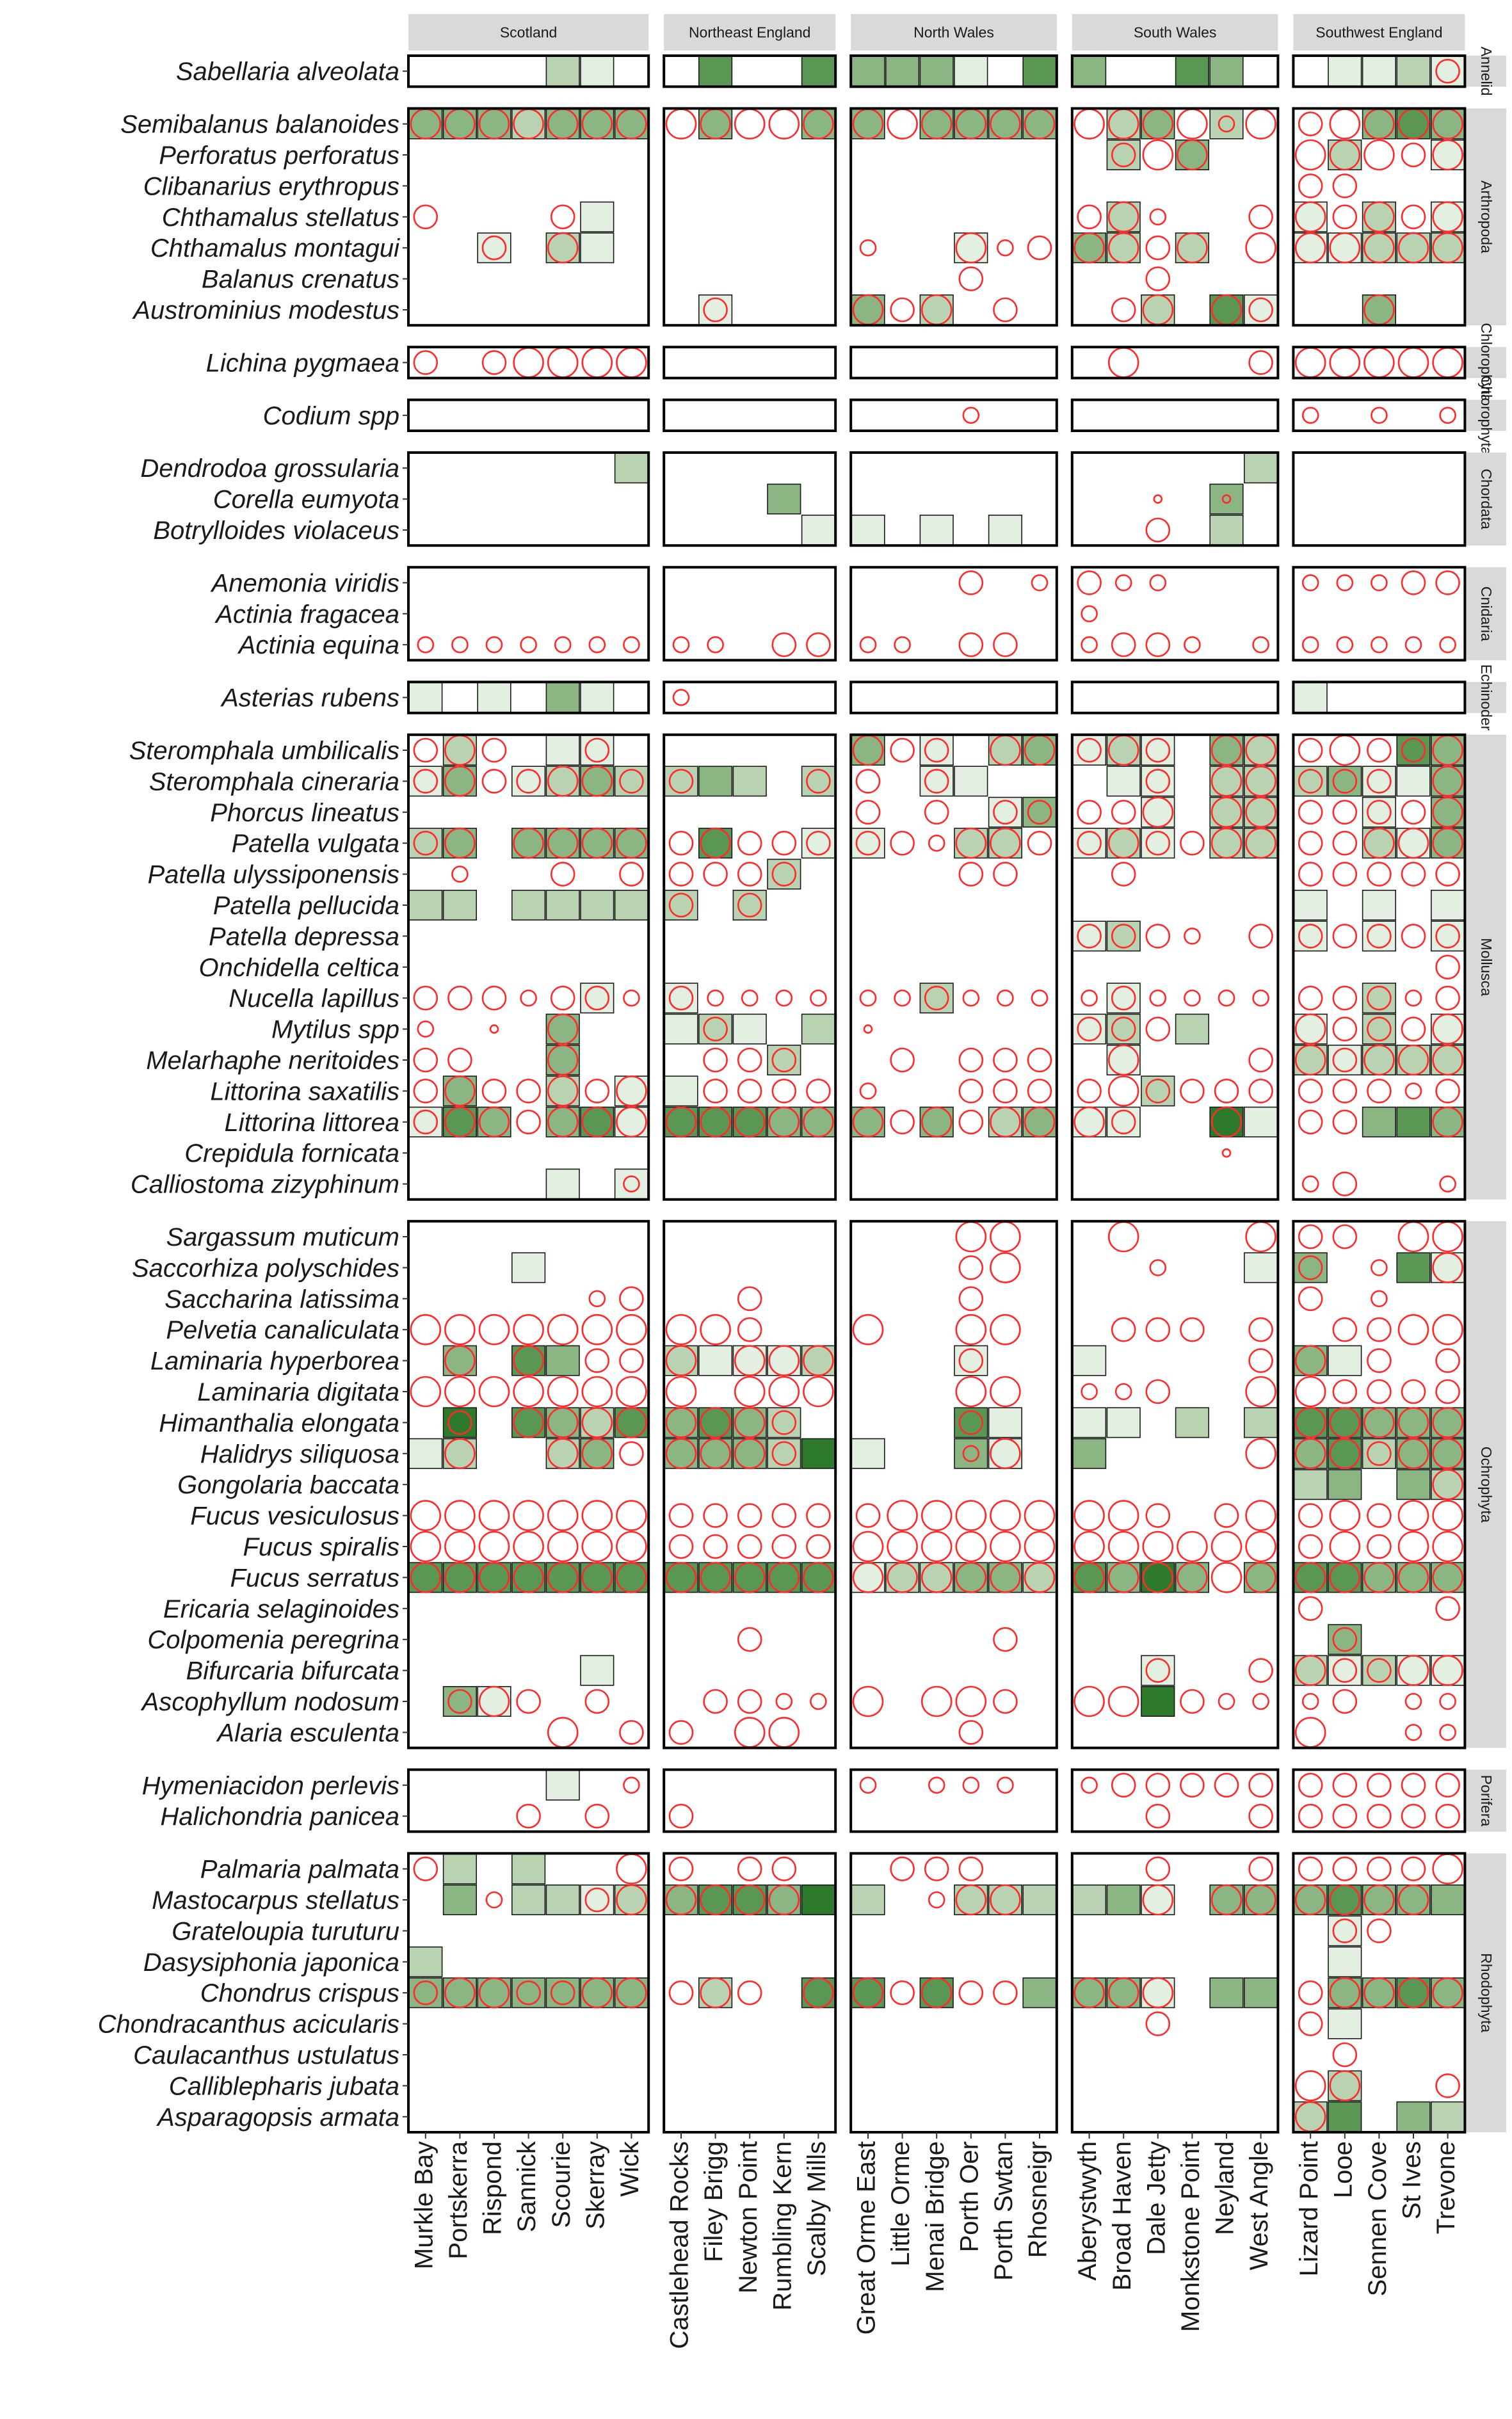 Image resolution: width=1512 pixels, height=2419 pixels. Describe the element at coordinates (274, 781) in the screenshot. I see `species-label: Steromphala cineraria` at that location.